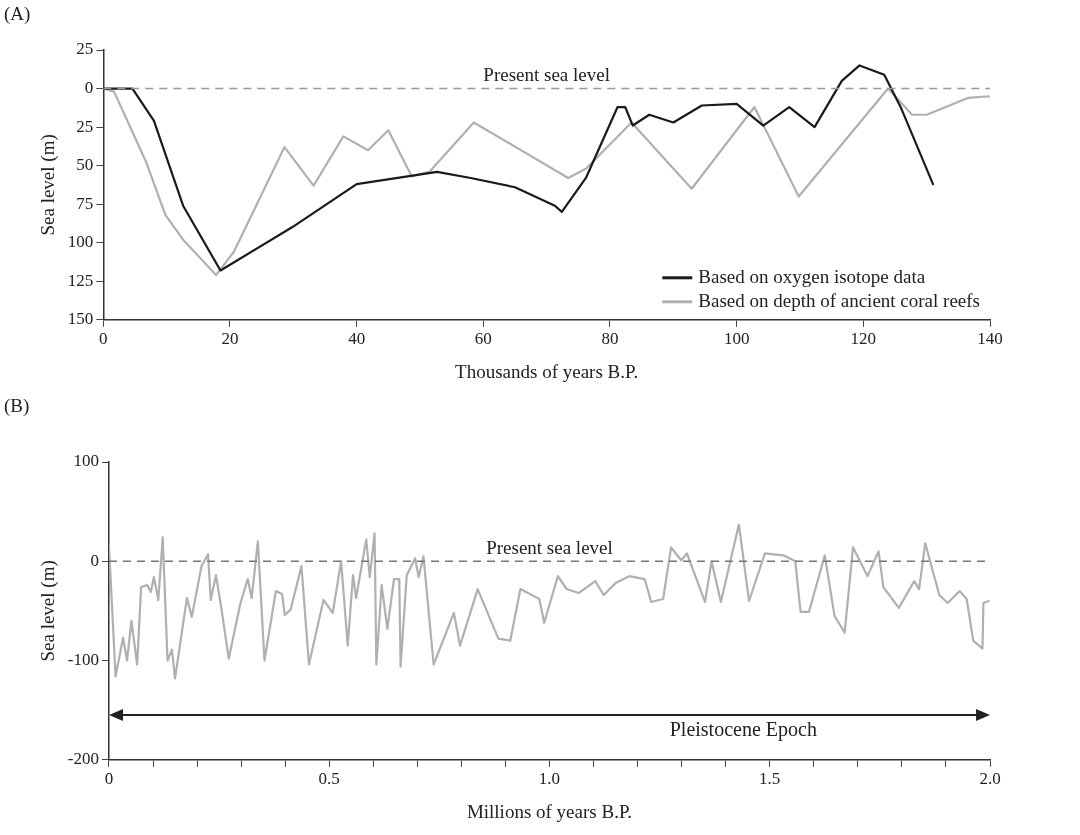 This screenshot has height=835, width=1080. Describe the element at coordinates (990, 779) in the screenshot. I see `x-tick-label: 2.0` at that location.